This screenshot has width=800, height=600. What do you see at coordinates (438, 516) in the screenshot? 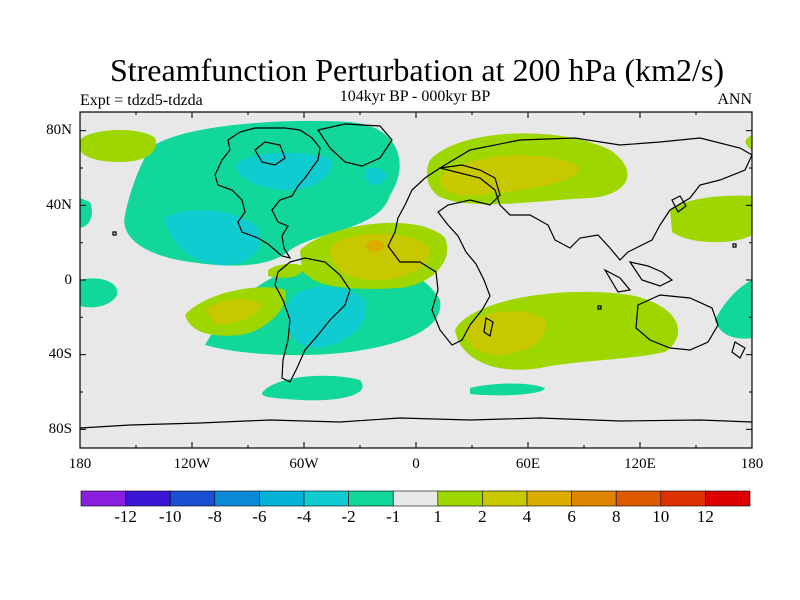
I see `colorbar-label: 1` at bounding box center [438, 516].